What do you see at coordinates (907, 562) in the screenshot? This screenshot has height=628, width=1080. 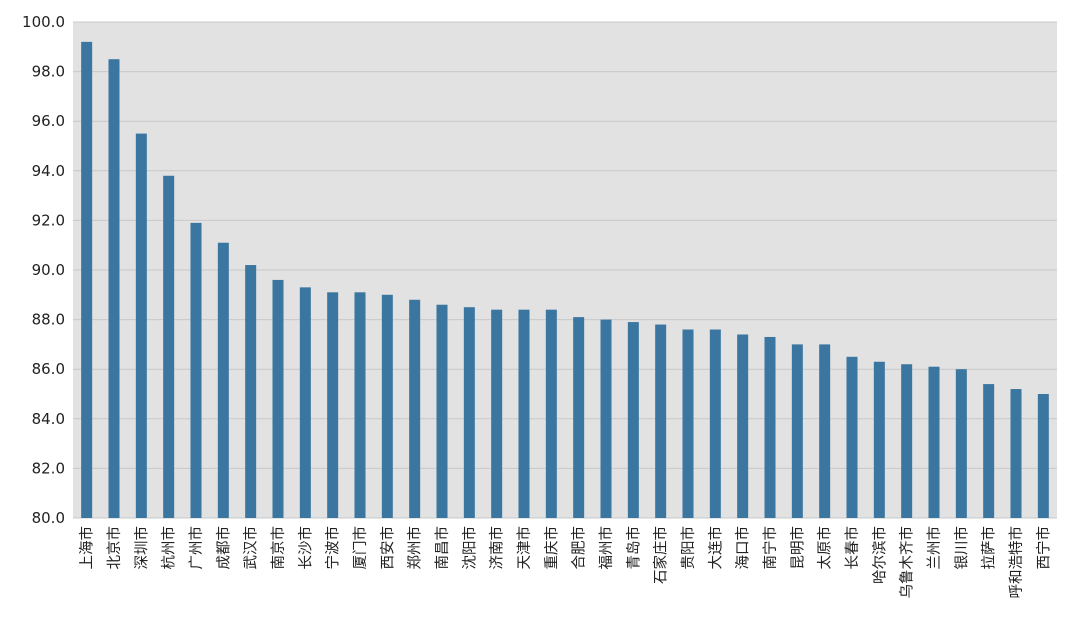 I see `x-category-label: 乌鲁木齐市` at bounding box center [907, 562].